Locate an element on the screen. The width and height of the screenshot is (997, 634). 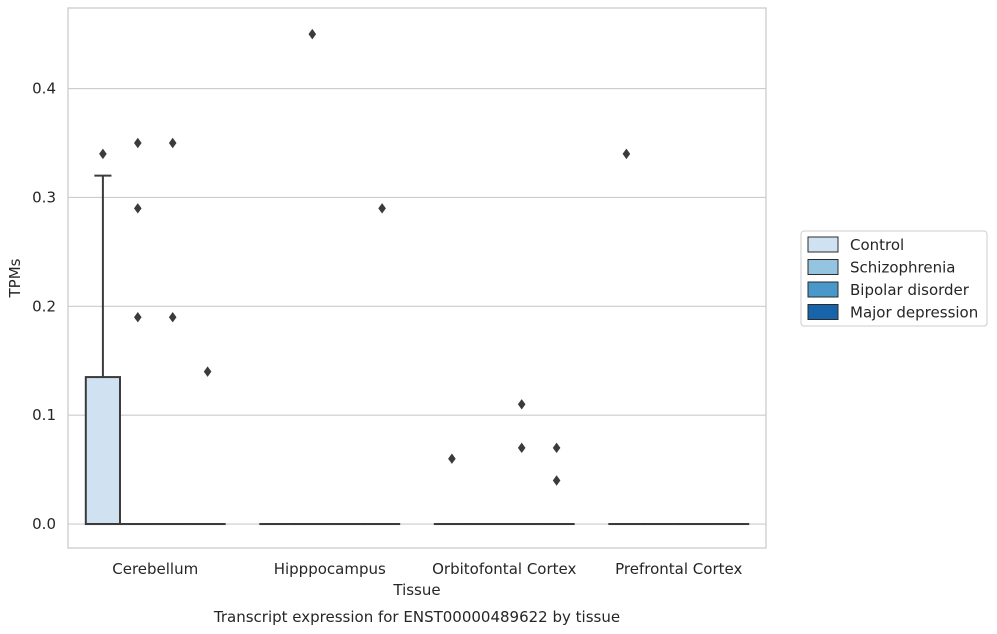
legend-label: Control is located at coordinates (877, 245).